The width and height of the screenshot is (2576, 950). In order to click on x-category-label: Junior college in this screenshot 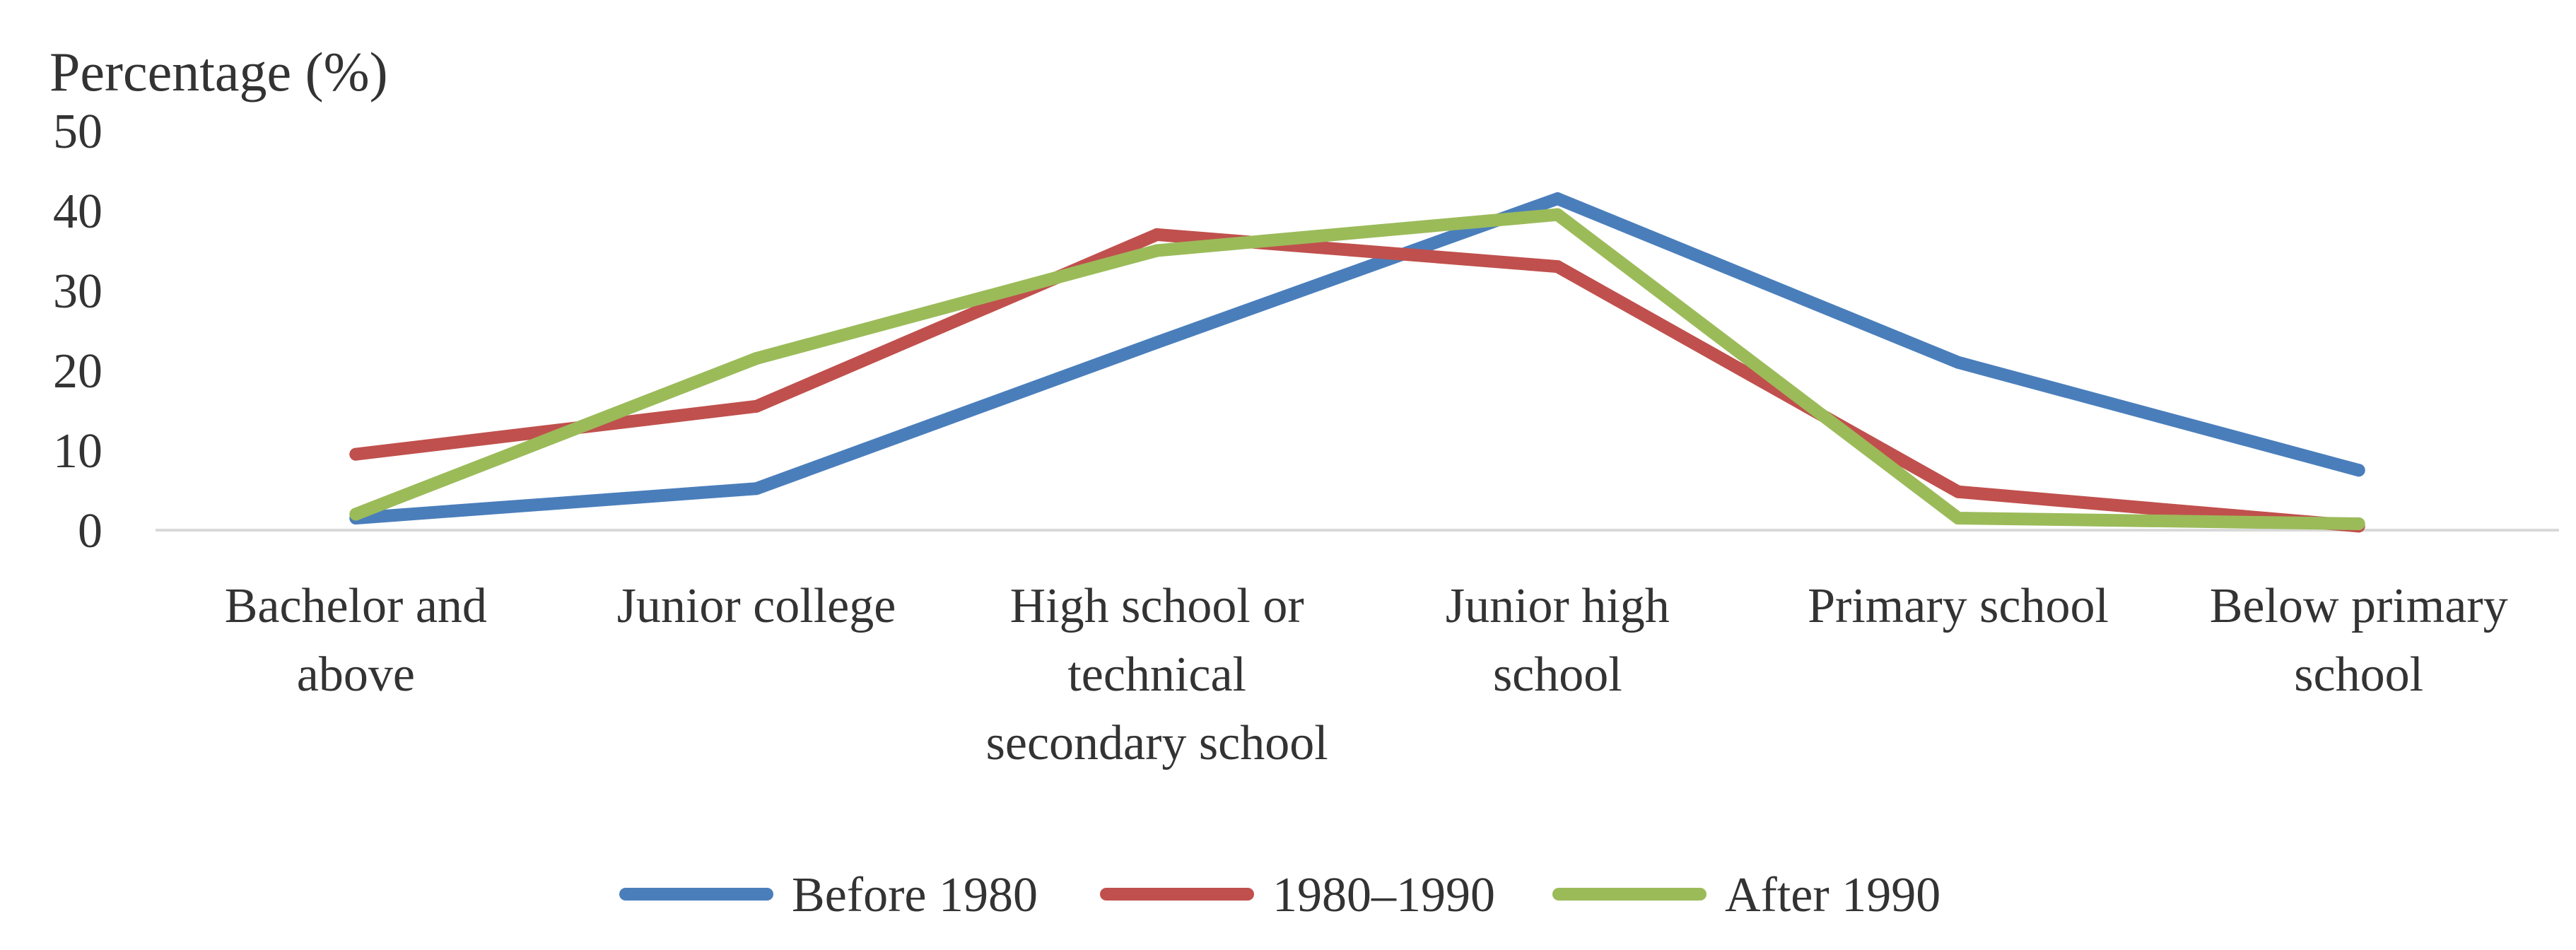, I will do `click(757, 606)`.